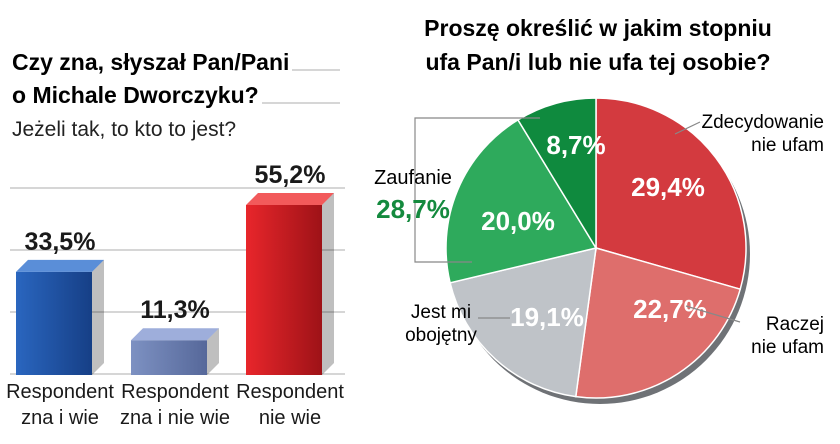  Describe the element at coordinates (477, 190) in the screenshot. I see `zaufanie-bracket-line` at that location.